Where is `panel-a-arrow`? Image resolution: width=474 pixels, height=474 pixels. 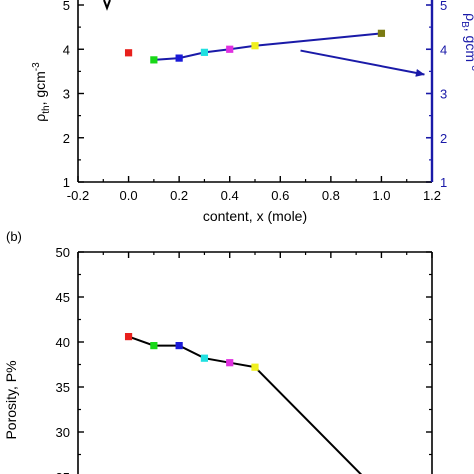
panel-a-arrow is located at coordinates (362, 63).